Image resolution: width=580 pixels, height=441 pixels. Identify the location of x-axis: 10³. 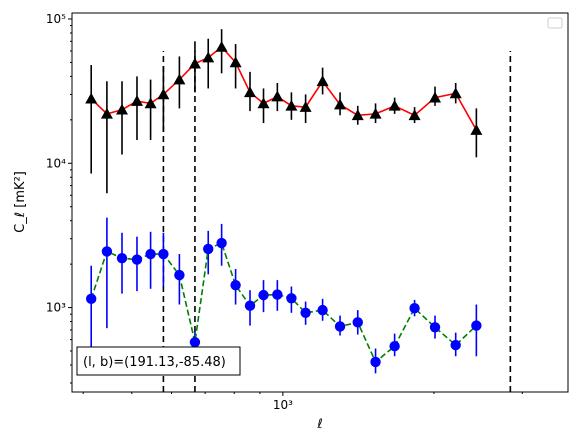
(302, 402).